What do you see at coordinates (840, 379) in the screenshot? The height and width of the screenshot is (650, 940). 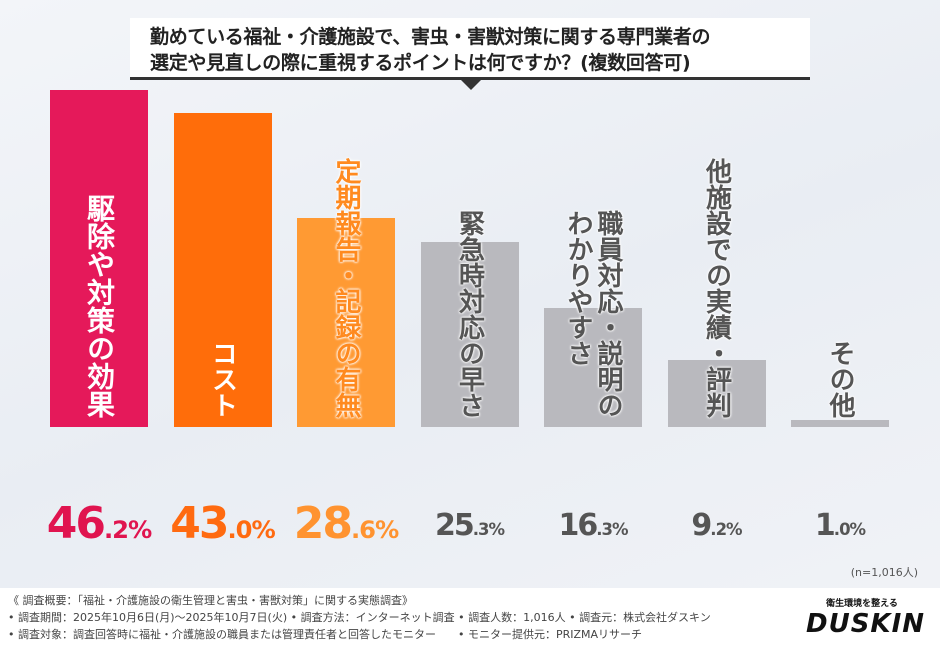 I see `bar-label: その他` at bounding box center [840, 379].